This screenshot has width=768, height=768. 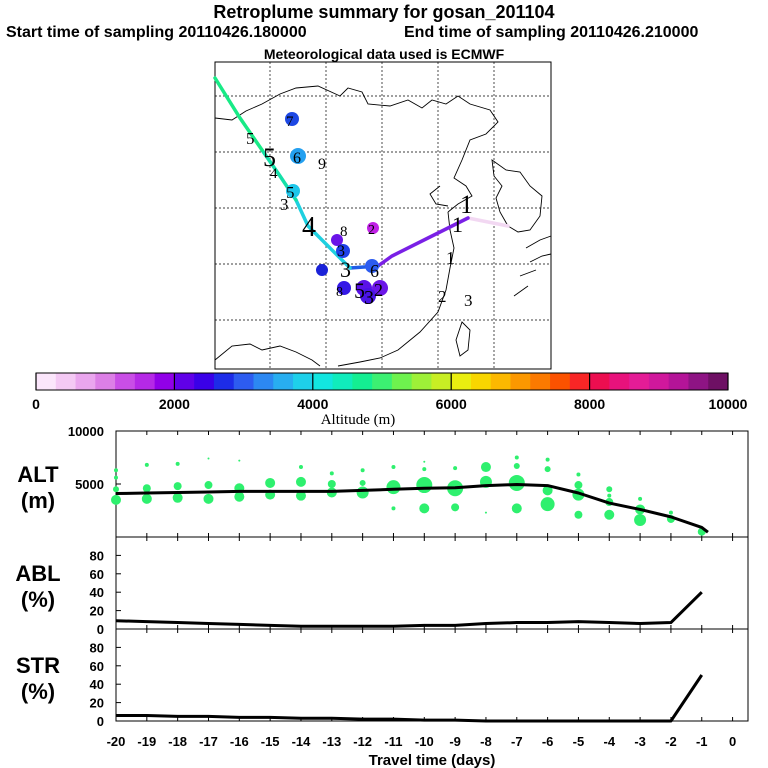 What do you see at coordinates (517, 741) in the screenshot?
I see `x-tick-label: -7` at bounding box center [517, 741].